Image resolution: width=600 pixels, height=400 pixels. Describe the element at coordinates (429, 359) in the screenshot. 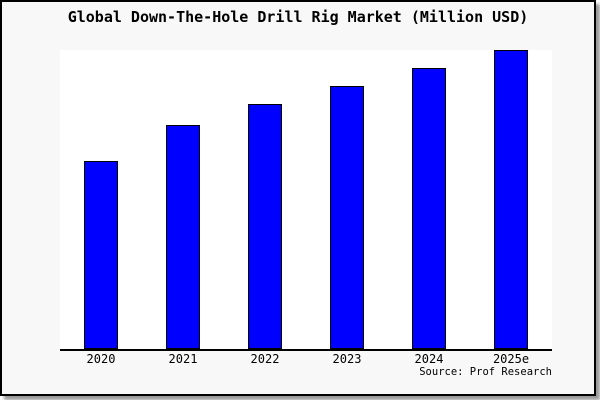

I see `x-tick-label-2024: 2024` at that location.